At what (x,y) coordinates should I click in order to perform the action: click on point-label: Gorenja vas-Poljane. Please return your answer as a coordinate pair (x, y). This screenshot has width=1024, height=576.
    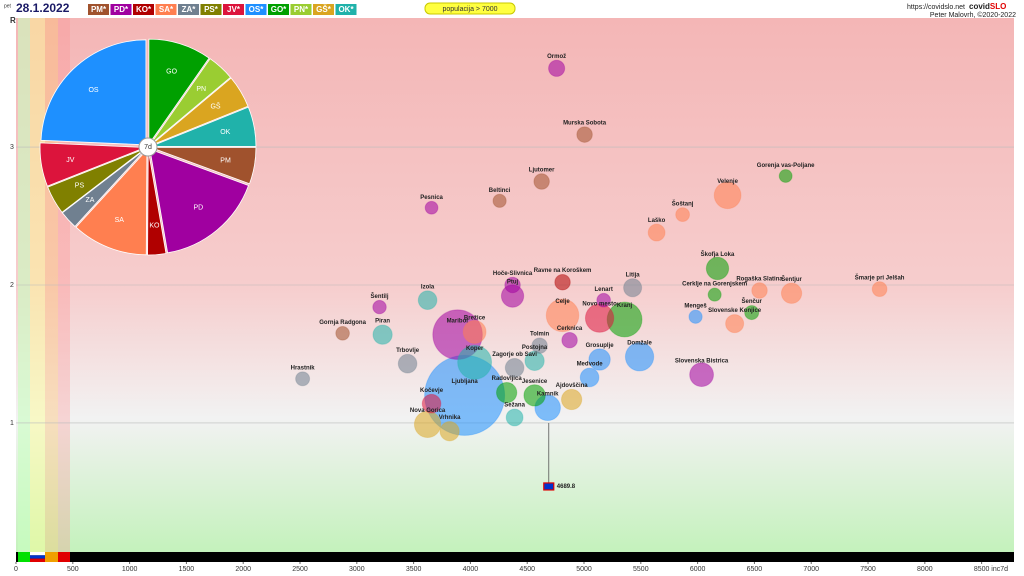
    Looking at the image, I should click on (786, 166).